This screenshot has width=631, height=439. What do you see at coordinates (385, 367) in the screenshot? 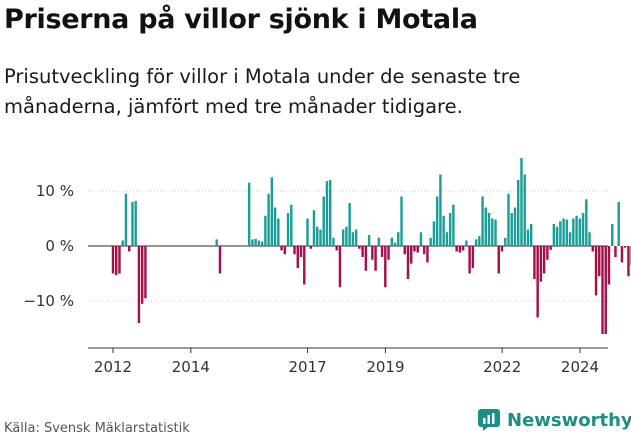
I see `x-tick-label: 2019` at bounding box center [385, 367].